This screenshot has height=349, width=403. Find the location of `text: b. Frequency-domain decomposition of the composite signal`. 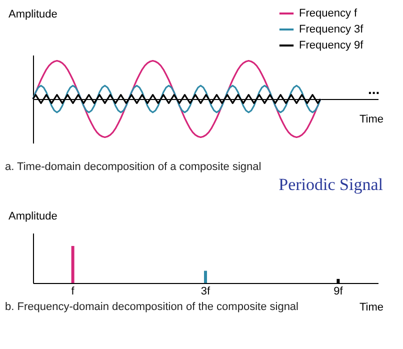

text: b. Frequency-domain decomposition of the composite signal is located at coordinates (151, 307).